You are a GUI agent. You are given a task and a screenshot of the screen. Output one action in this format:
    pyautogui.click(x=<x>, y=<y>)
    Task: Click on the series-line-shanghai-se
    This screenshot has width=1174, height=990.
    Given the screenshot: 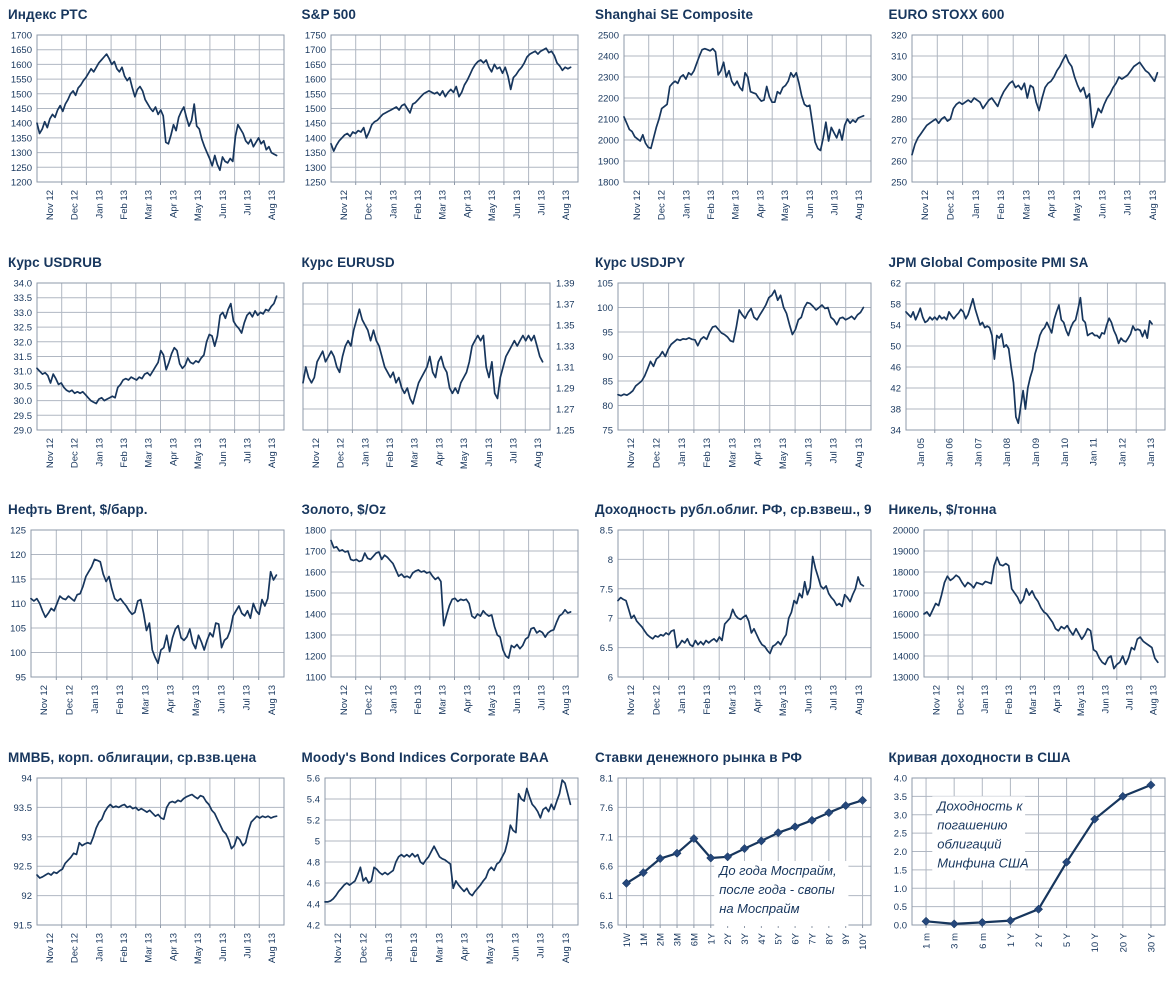 What is the action you would take?
    pyautogui.click(x=744, y=99)
    